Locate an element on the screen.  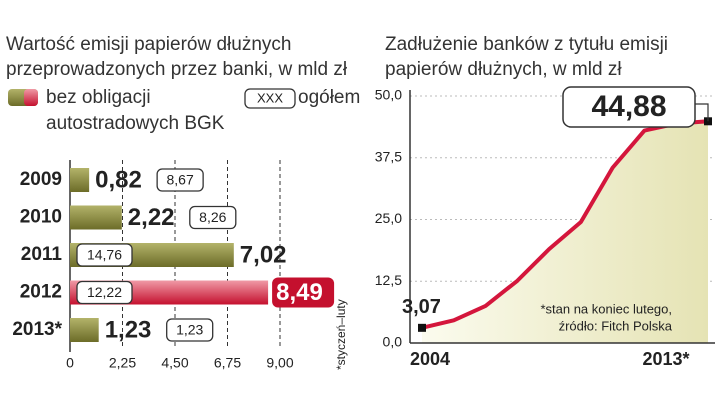
total-label: 8,26 is located at coordinates (212, 217).